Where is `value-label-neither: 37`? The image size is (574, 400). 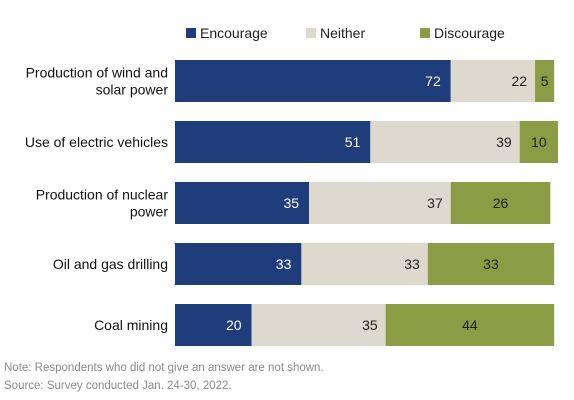
value-label-neither: 37 is located at coordinates (435, 203).